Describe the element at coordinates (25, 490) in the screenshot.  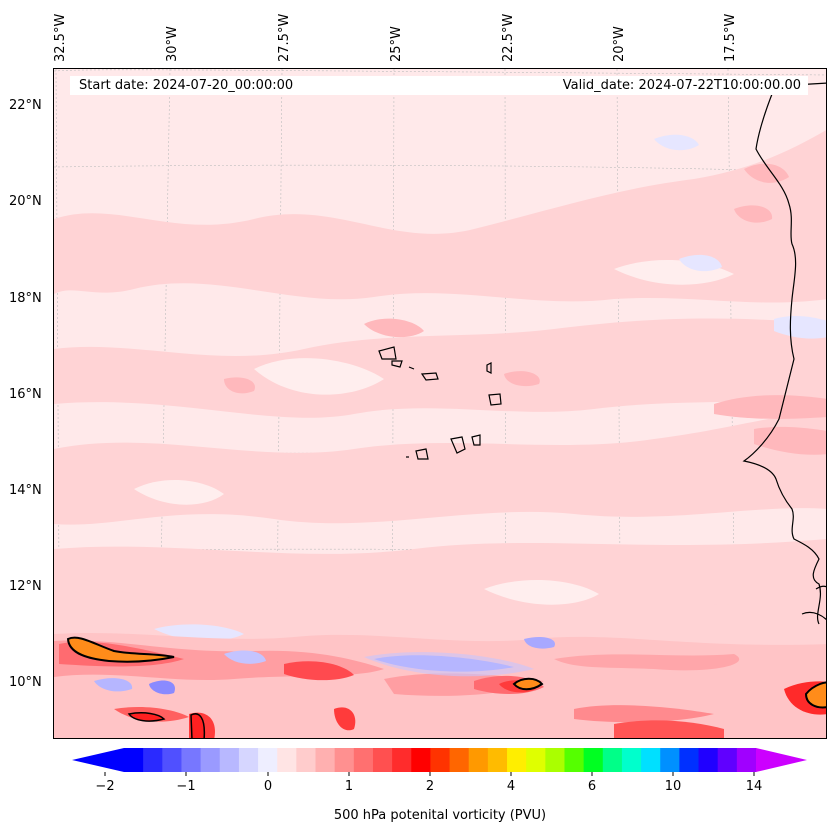
I see `lat-label-14n: 14°N` at that location.